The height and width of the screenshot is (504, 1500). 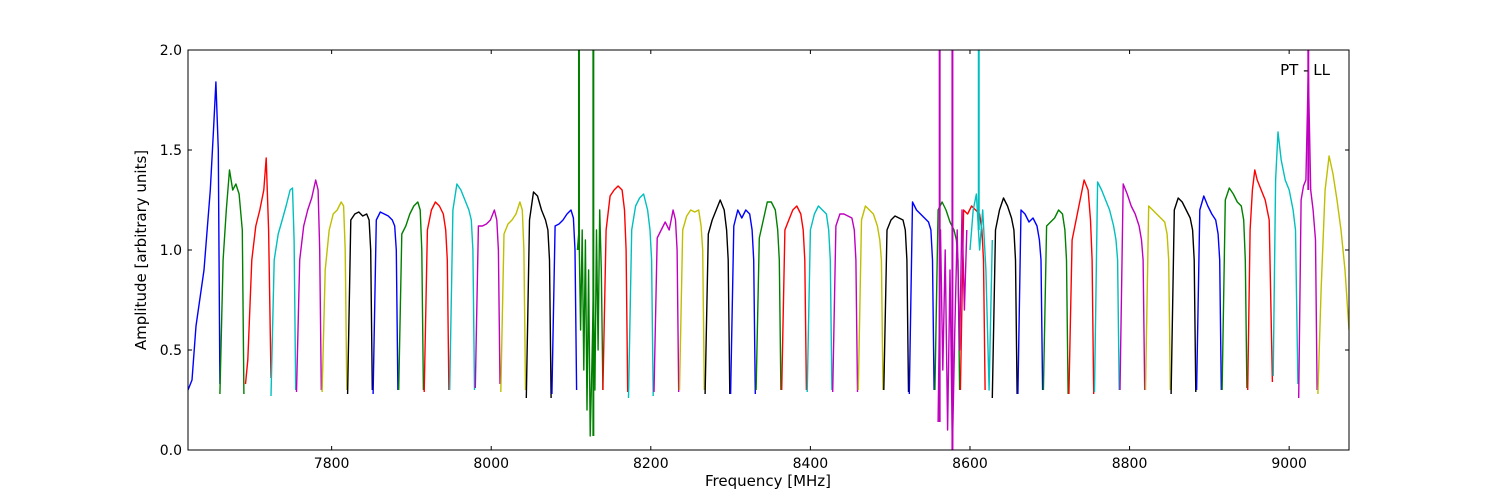 What do you see at coordinates (1130, 464) in the screenshot?
I see `x-tick-label: 8800` at bounding box center [1130, 464].